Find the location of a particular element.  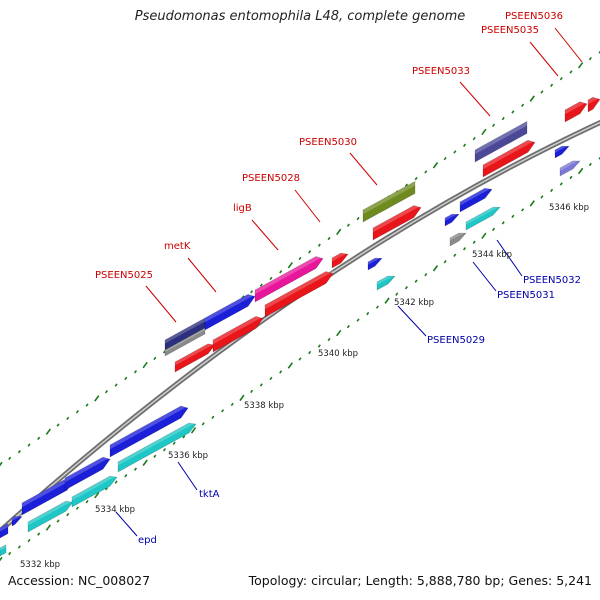

gene-label-bottom: PSEEN5031 is located at coordinates (526, 295).